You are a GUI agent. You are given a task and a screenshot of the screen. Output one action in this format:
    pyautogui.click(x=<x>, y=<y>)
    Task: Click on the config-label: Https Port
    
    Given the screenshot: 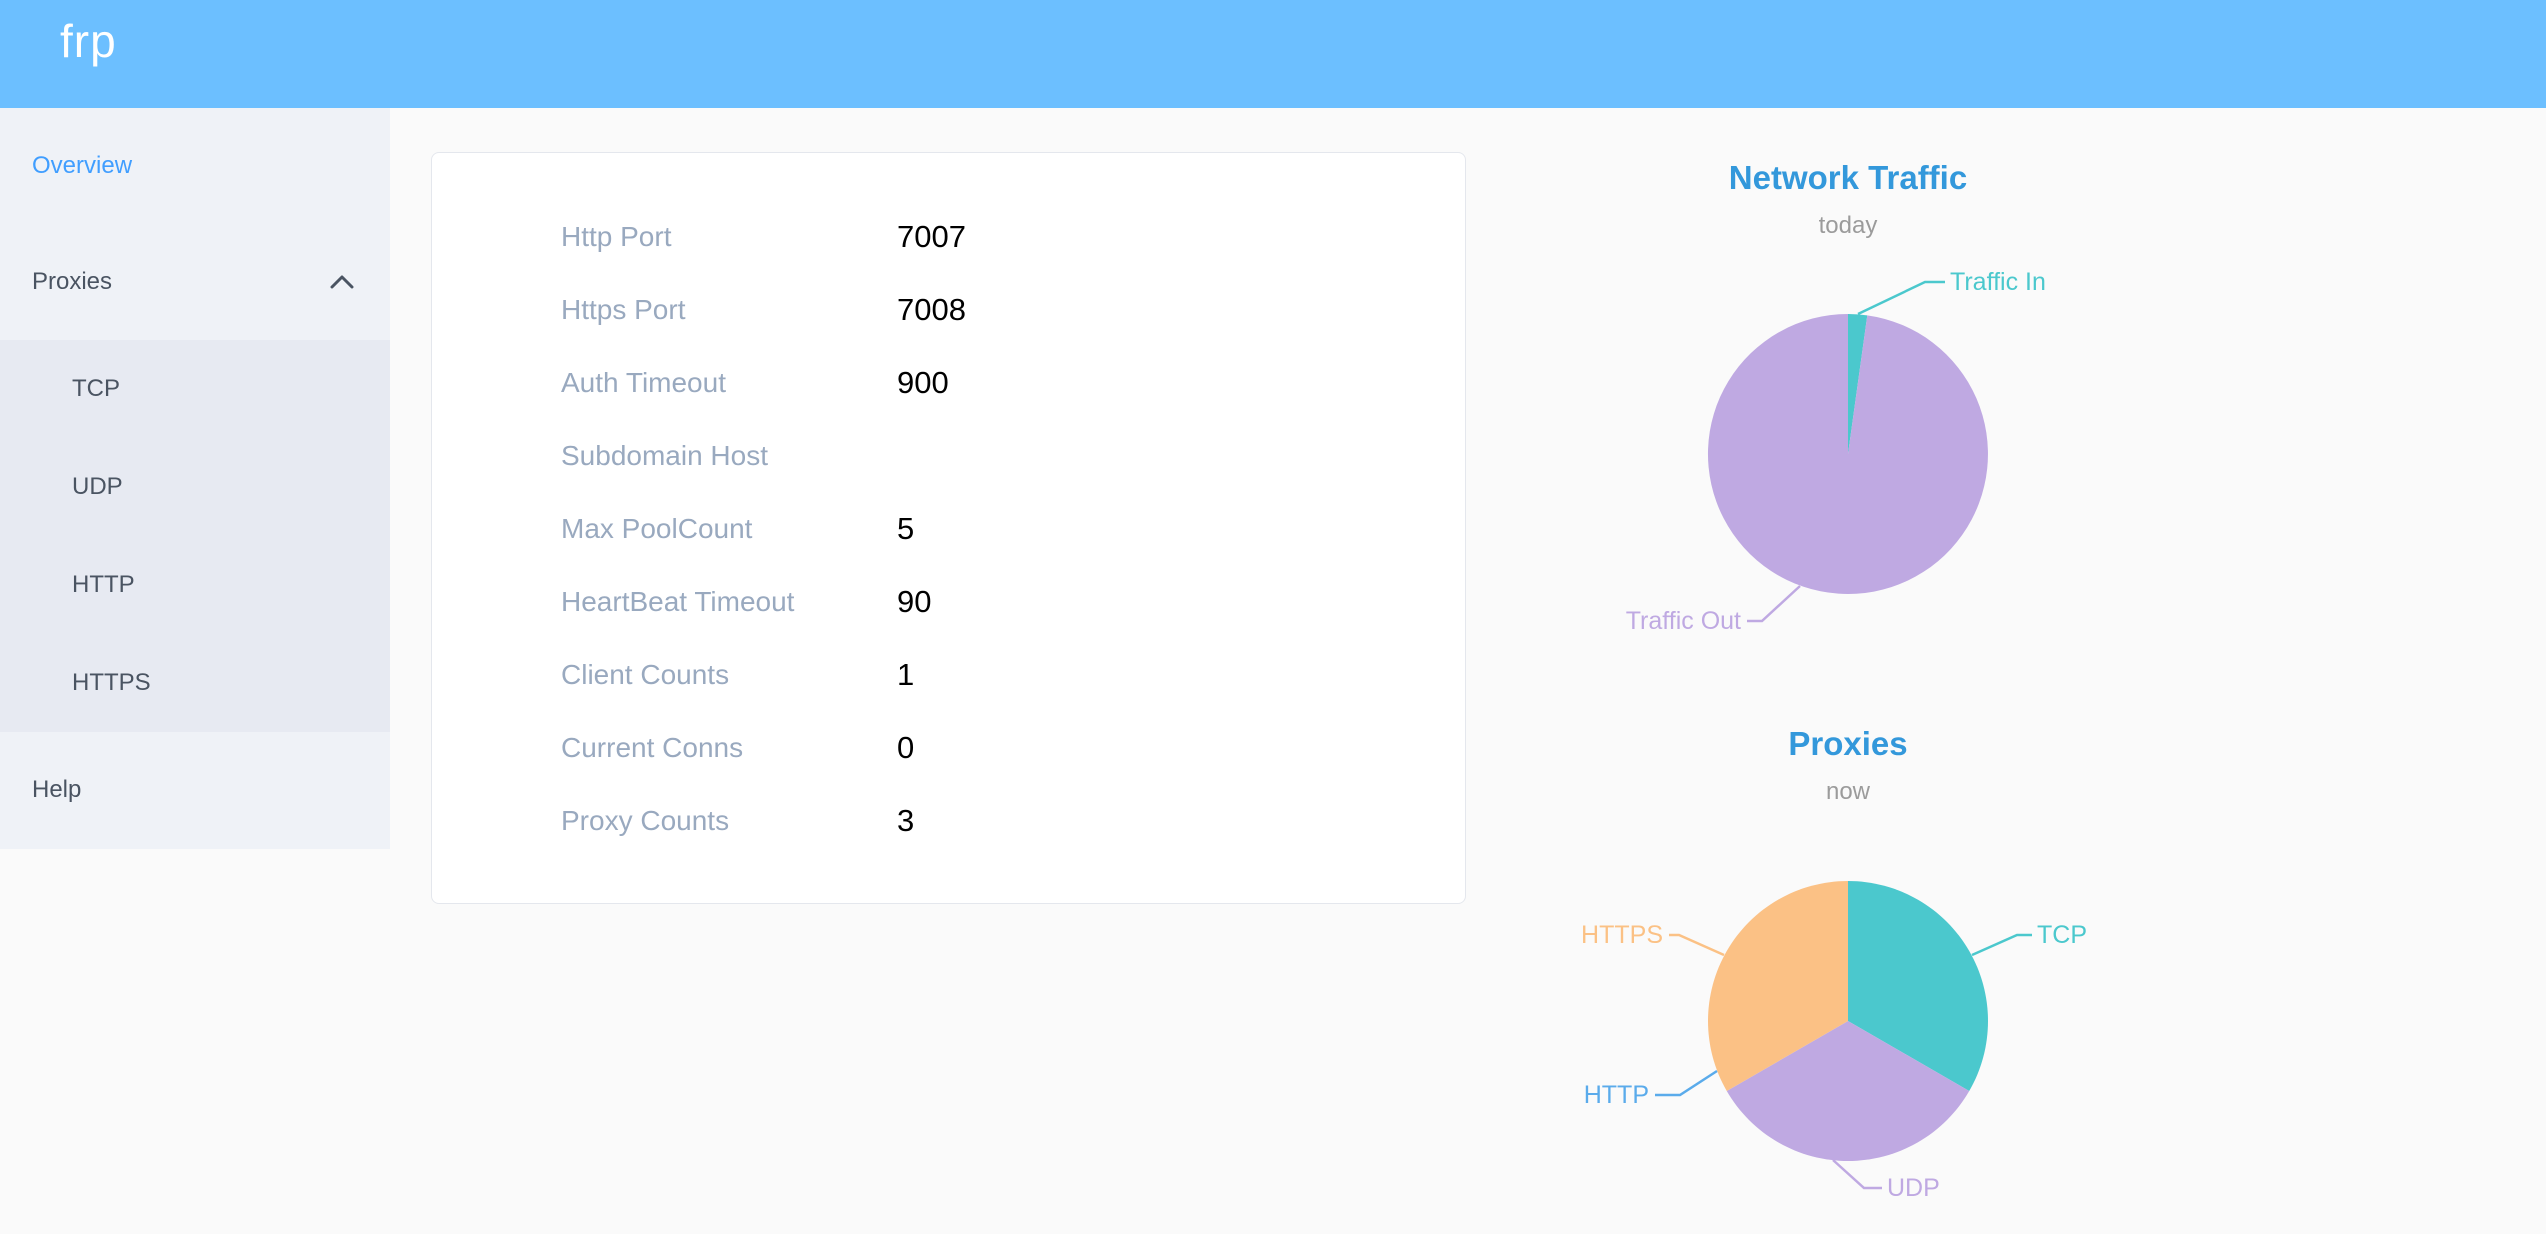 What is the action you would take?
    pyautogui.click(x=623, y=309)
    